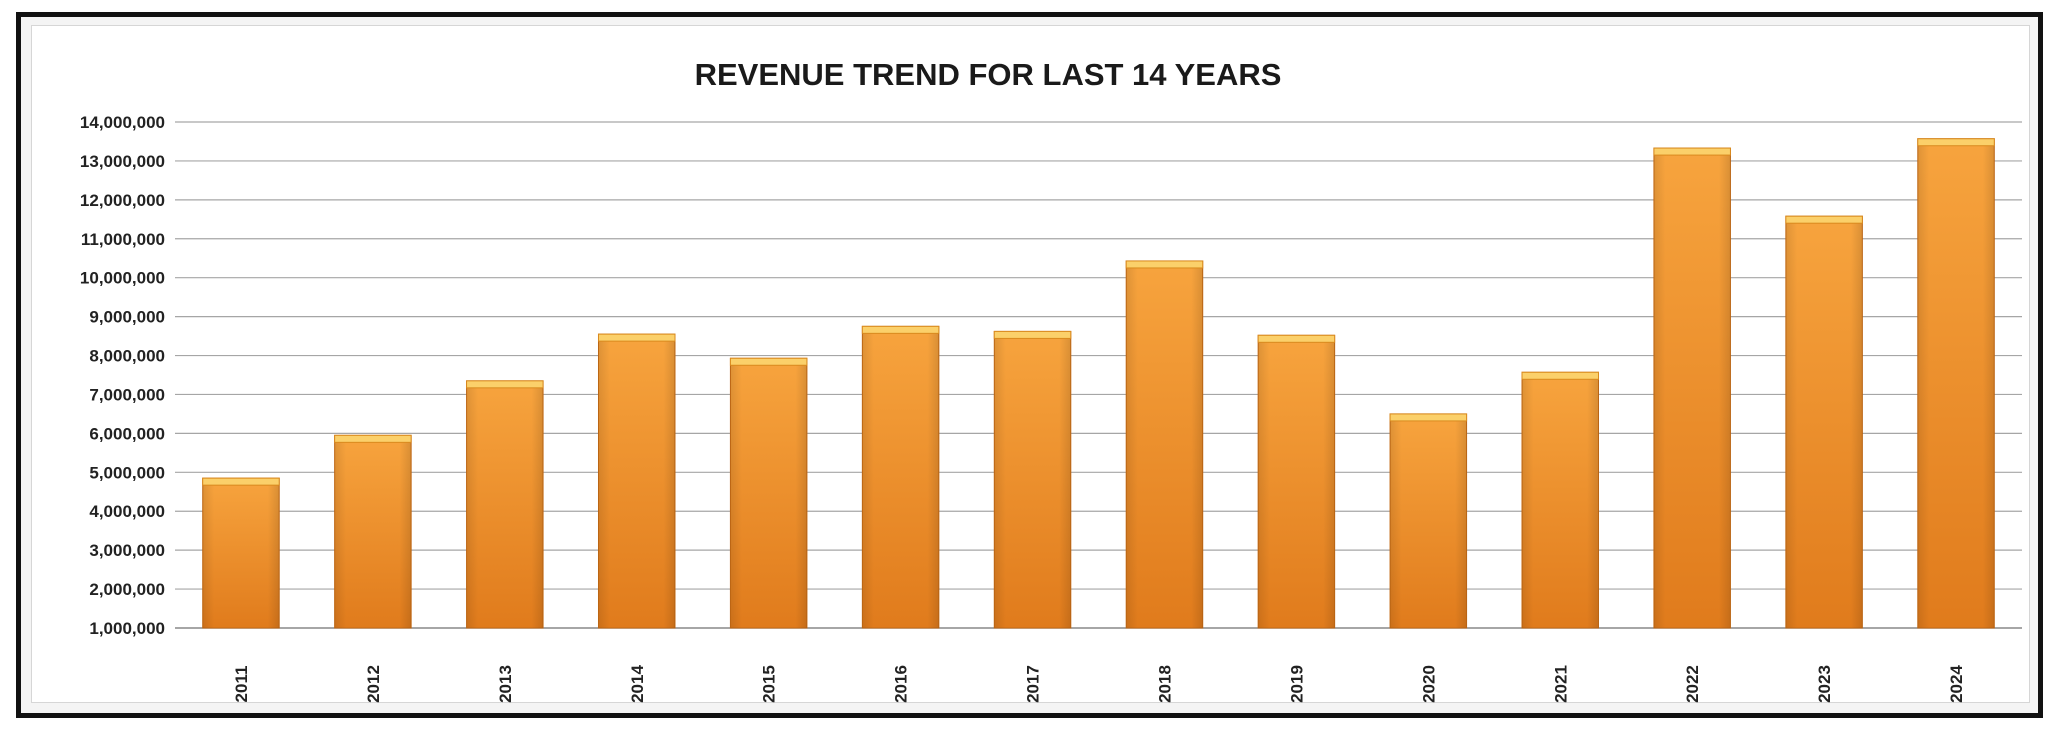 The width and height of the screenshot is (2065, 739). What do you see at coordinates (127, 394) in the screenshot?
I see `y-tick-label: 7,000,000` at bounding box center [127, 394].